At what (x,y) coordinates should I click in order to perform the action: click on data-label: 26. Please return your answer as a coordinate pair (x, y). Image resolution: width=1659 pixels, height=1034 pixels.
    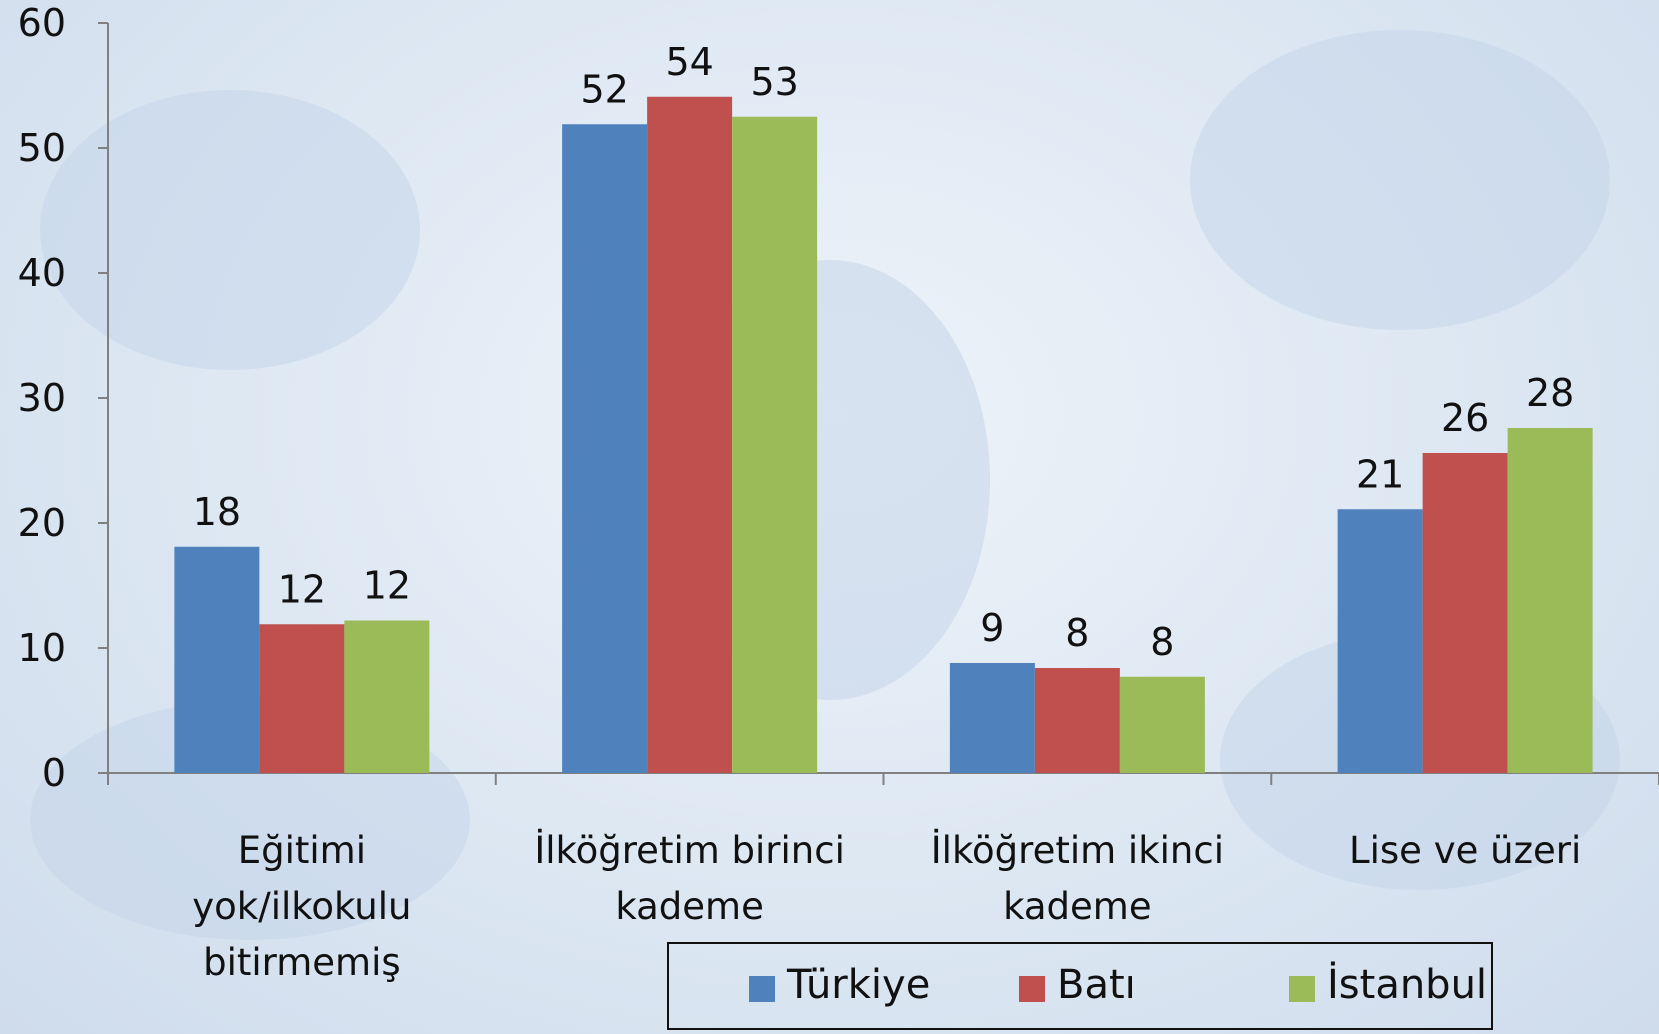
    Looking at the image, I should click on (1465, 418).